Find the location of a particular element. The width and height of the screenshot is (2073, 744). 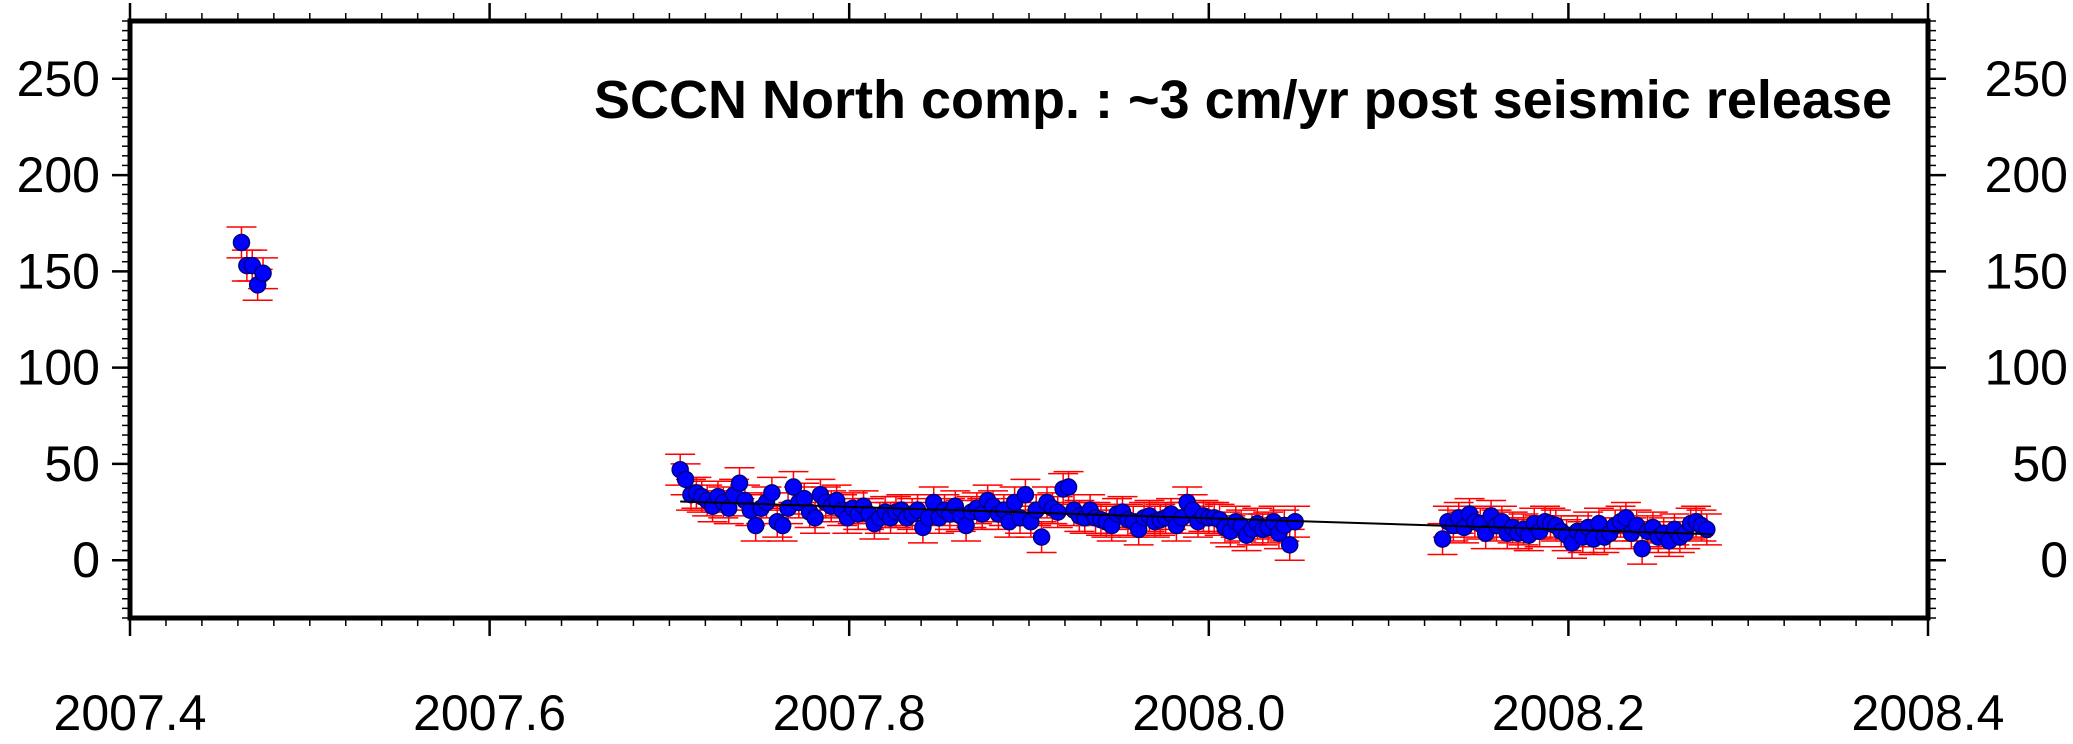

y-tick-label-right: 0 is located at coordinates (2054, 560).